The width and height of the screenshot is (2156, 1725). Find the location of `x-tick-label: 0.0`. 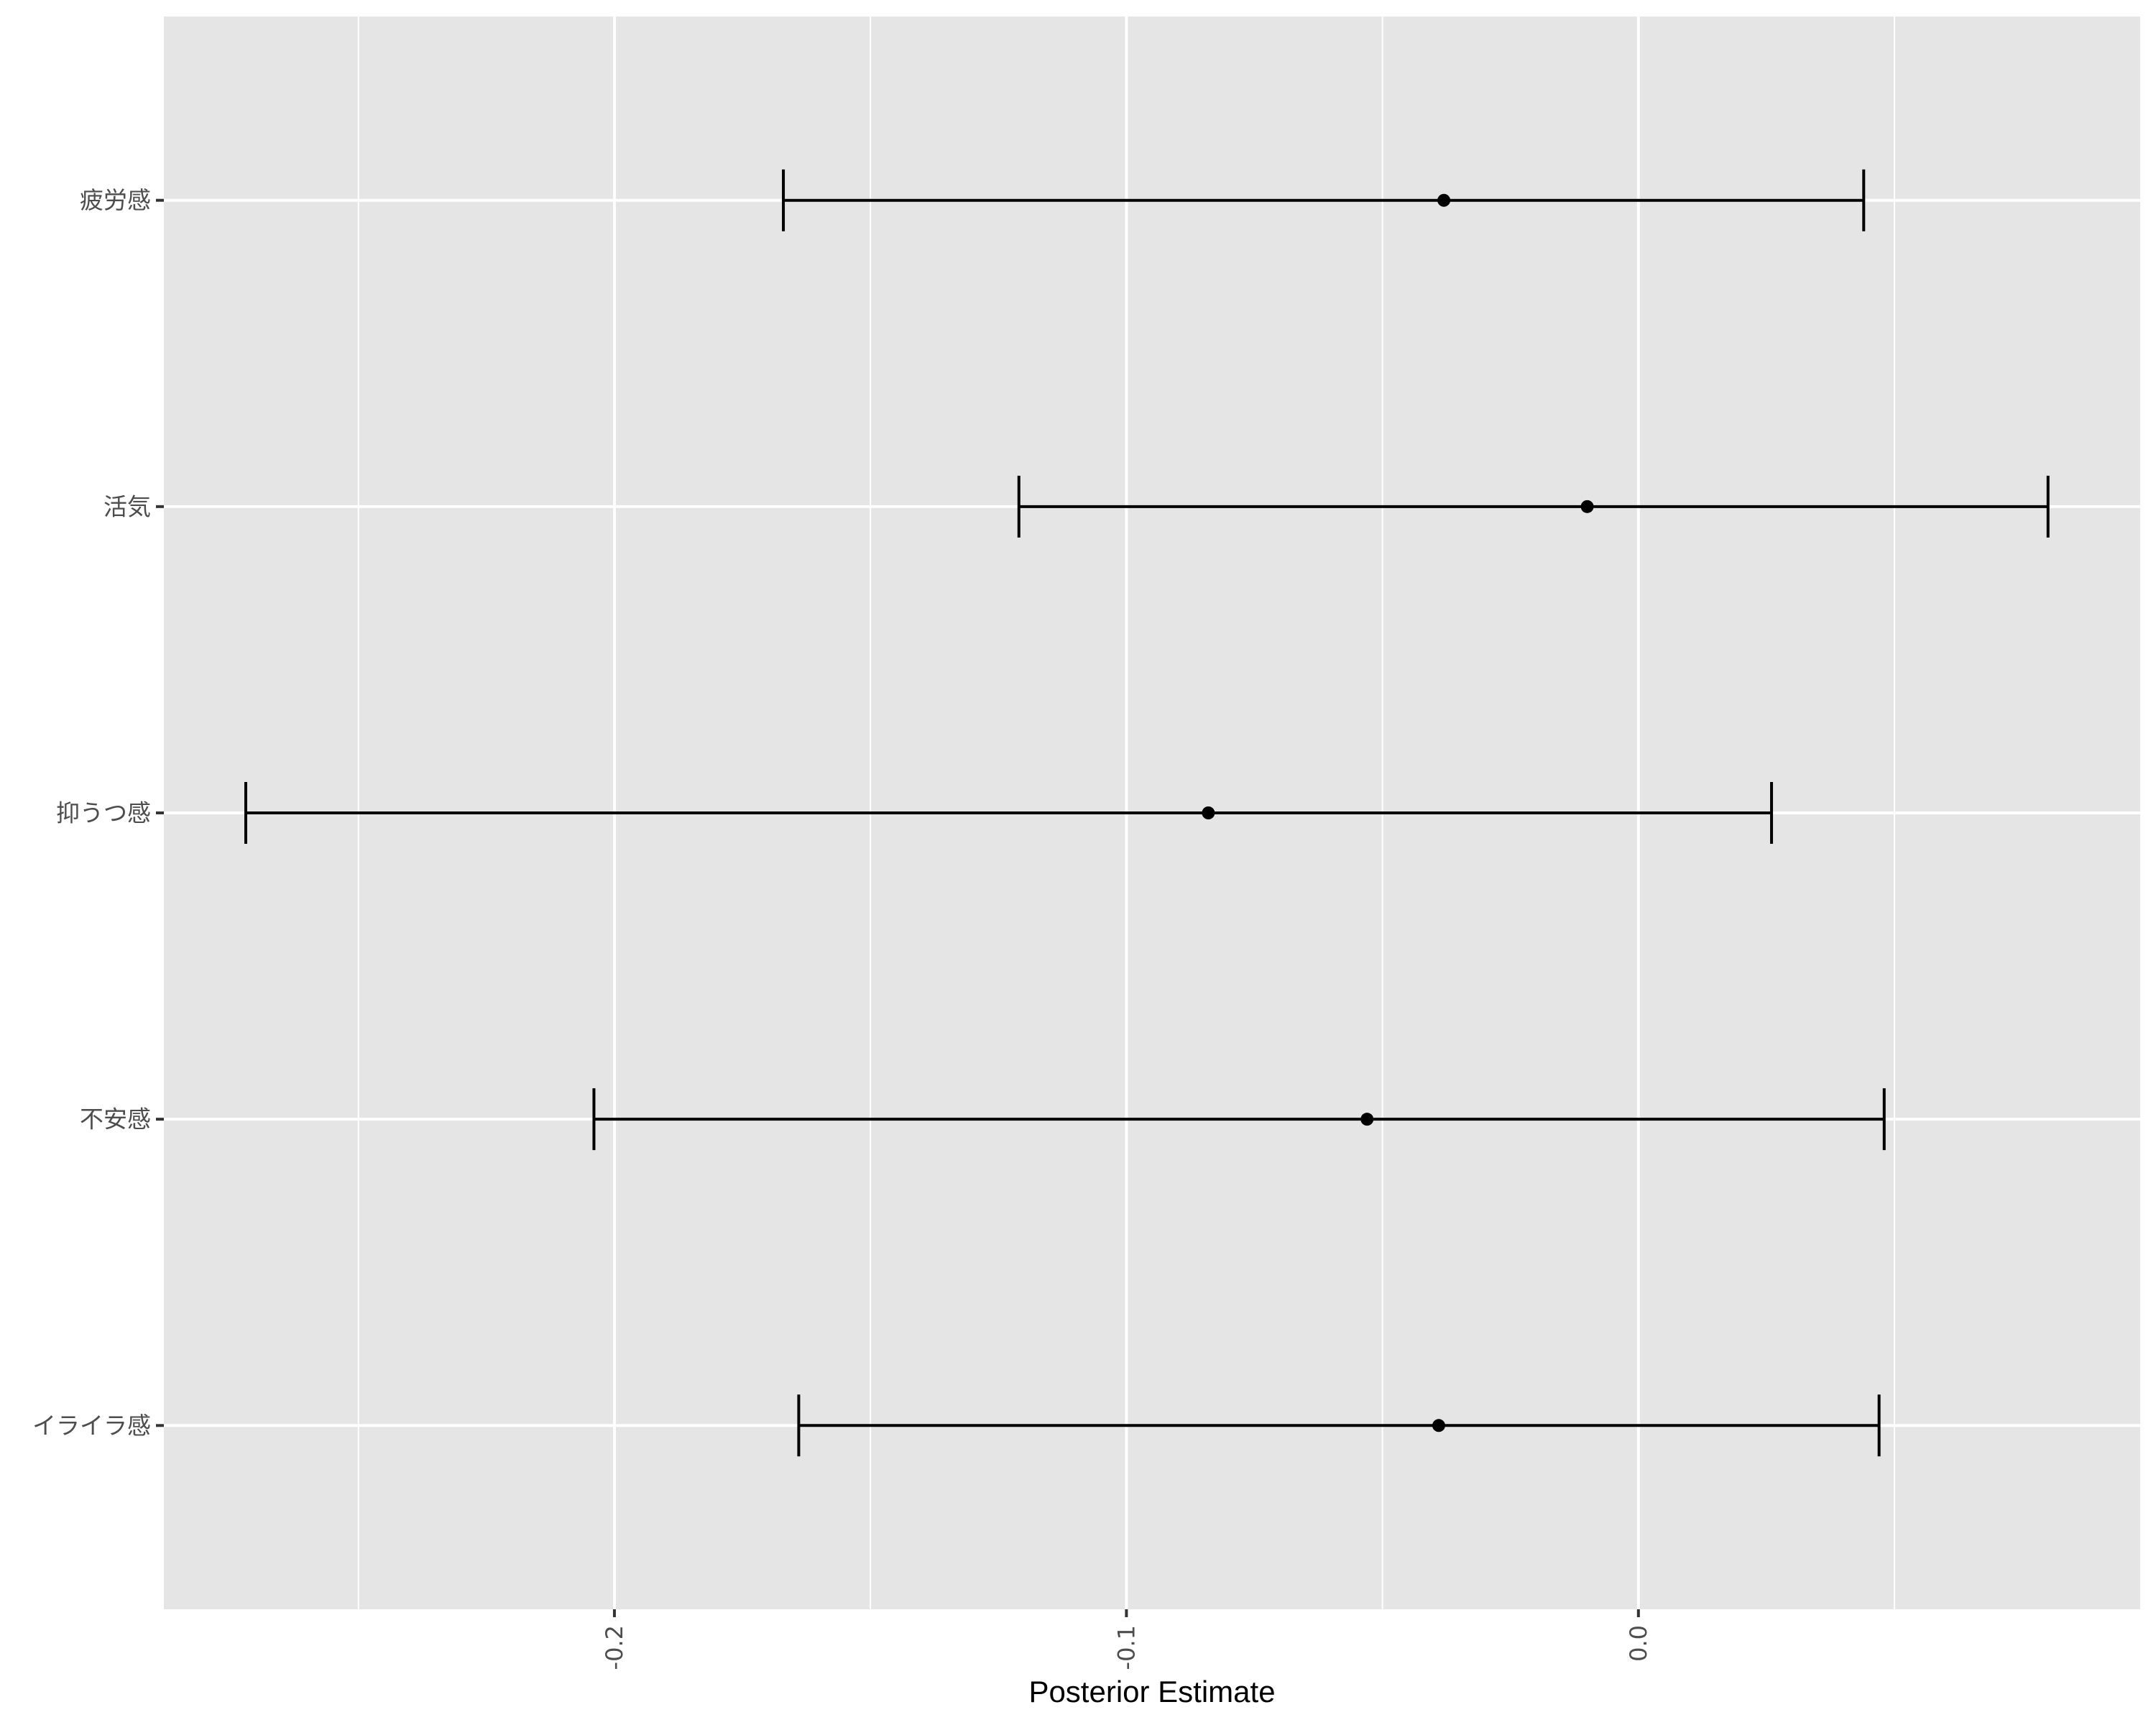

x-tick-label: 0.0 is located at coordinates (1638, 1643).